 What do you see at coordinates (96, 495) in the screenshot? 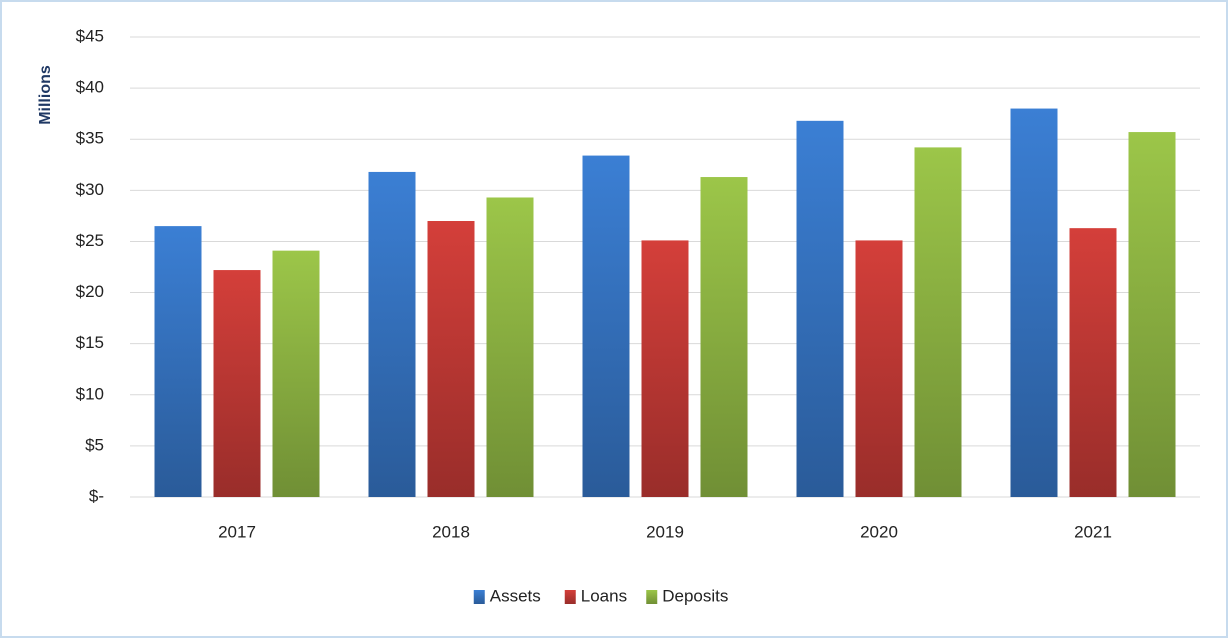
I see `y-tick-label: $-` at bounding box center [96, 495].